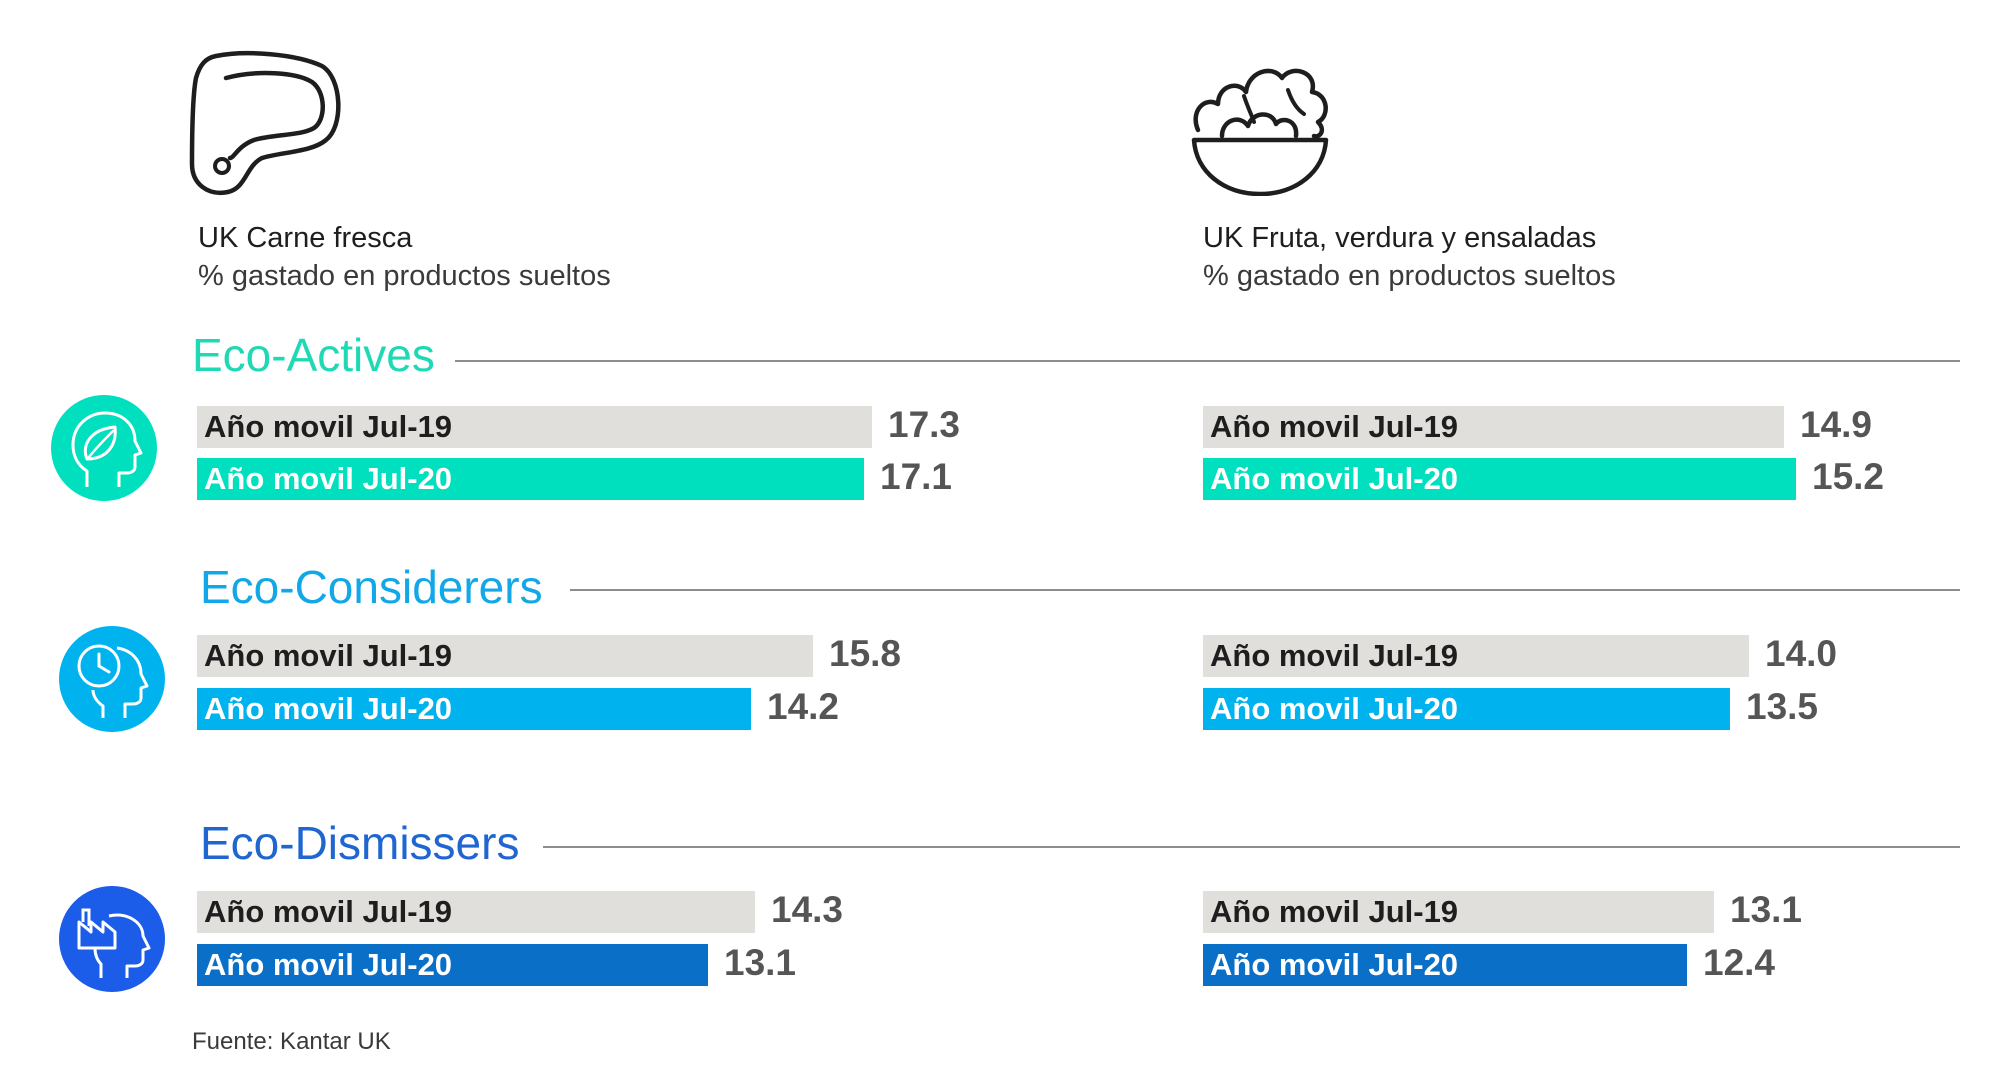 Image resolution: width=2000 pixels, height=1068 pixels. I want to click on salad-bowl-icon, so click(1260, 123).